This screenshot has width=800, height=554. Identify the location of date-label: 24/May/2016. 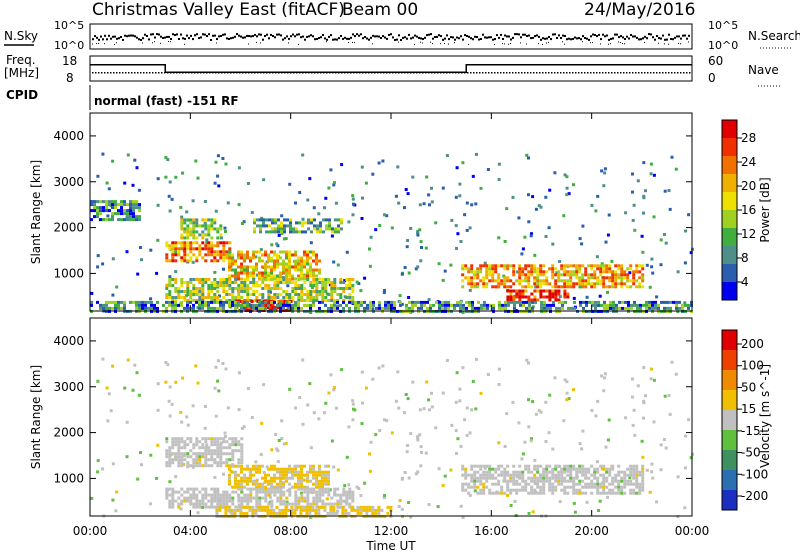
(640, 10).